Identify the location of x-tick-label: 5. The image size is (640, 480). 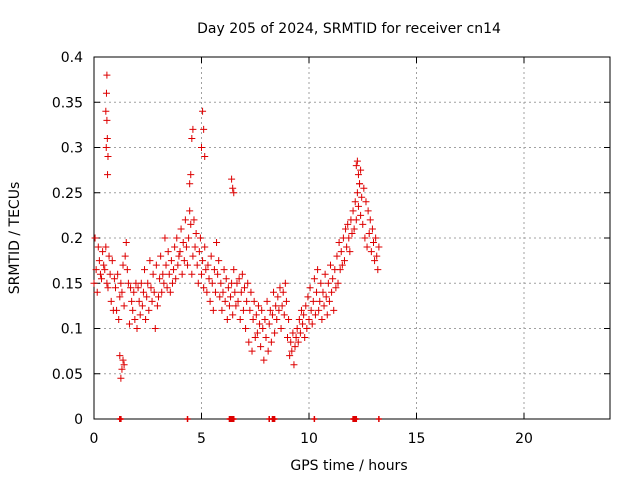
(201, 439).